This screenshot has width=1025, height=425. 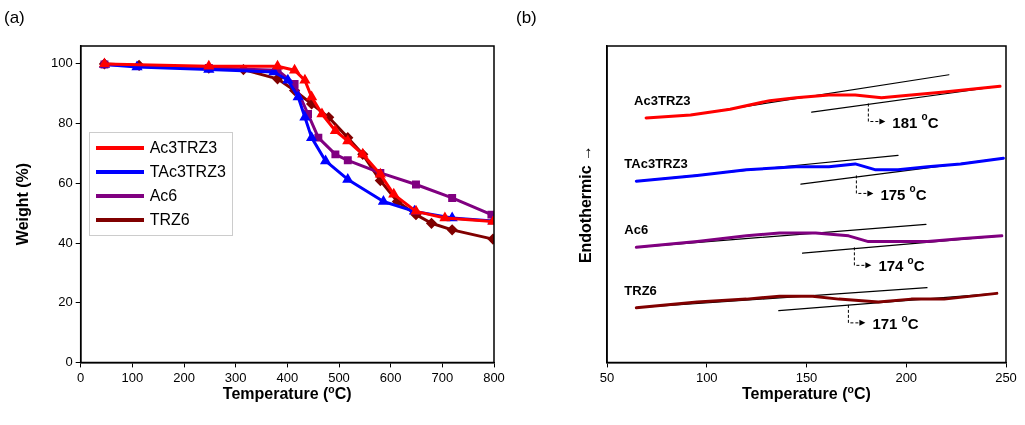 I want to click on legend-label: TAc3TRZ3, so click(x=187, y=172).